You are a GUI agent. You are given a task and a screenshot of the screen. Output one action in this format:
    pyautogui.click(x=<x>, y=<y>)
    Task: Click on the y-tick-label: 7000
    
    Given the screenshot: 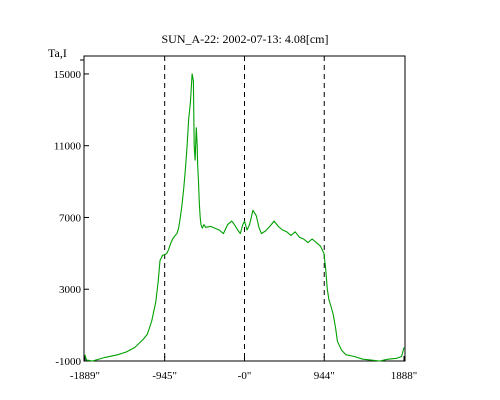 What is the action you would take?
    pyautogui.click(x=70, y=218)
    